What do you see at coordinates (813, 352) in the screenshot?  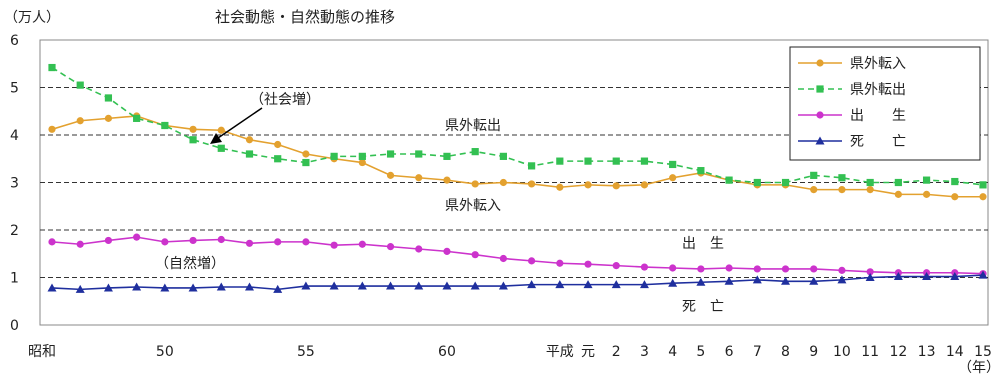 I see `x-tick-label: 9` at bounding box center [813, 352].